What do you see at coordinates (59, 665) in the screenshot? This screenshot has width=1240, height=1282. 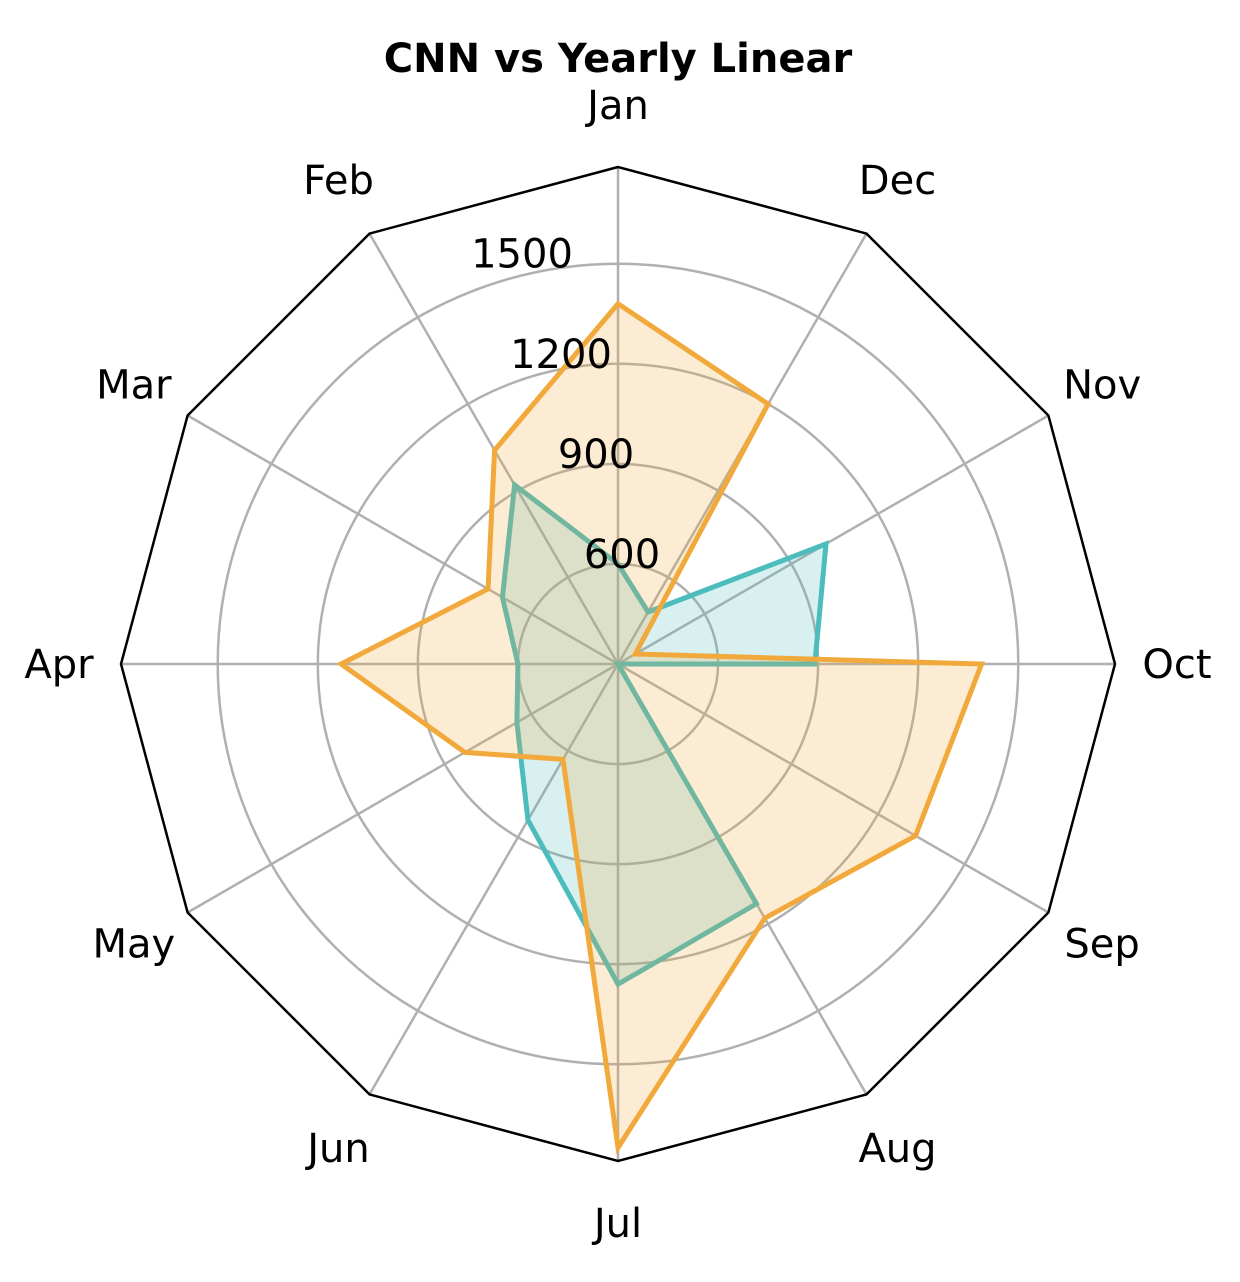 I see `month-label-apr: Apr` at bounding box center [59, 665].